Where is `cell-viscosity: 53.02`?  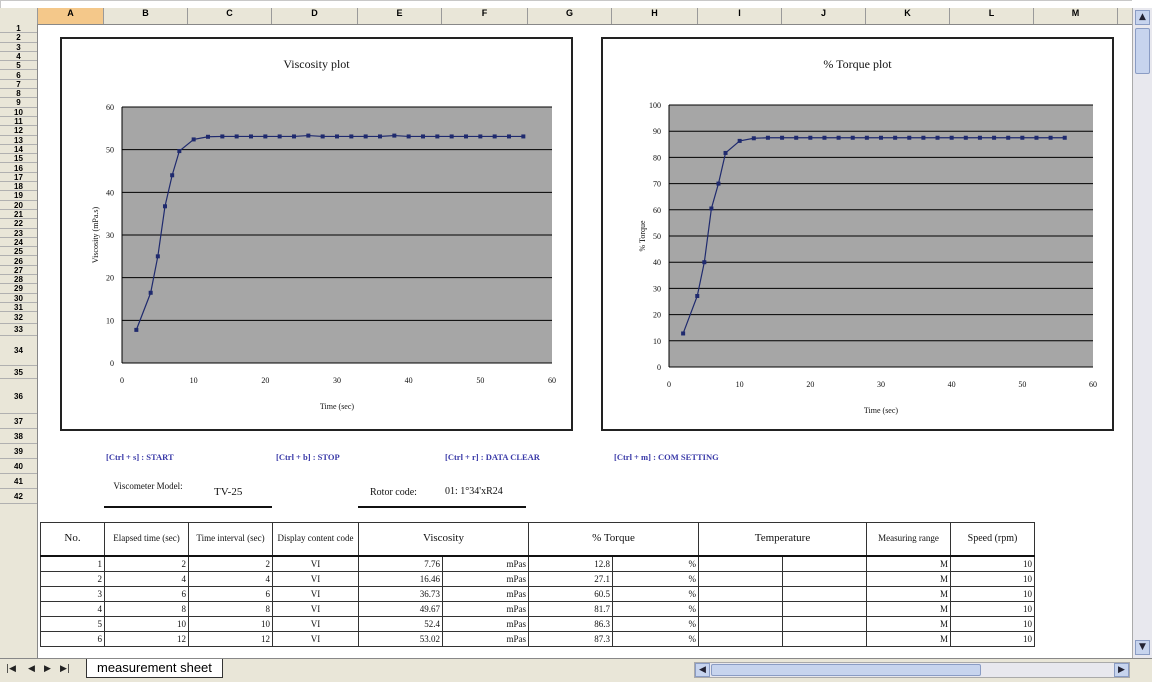
cell-viscosity: 53.02 is located at coordinates (400, 638).